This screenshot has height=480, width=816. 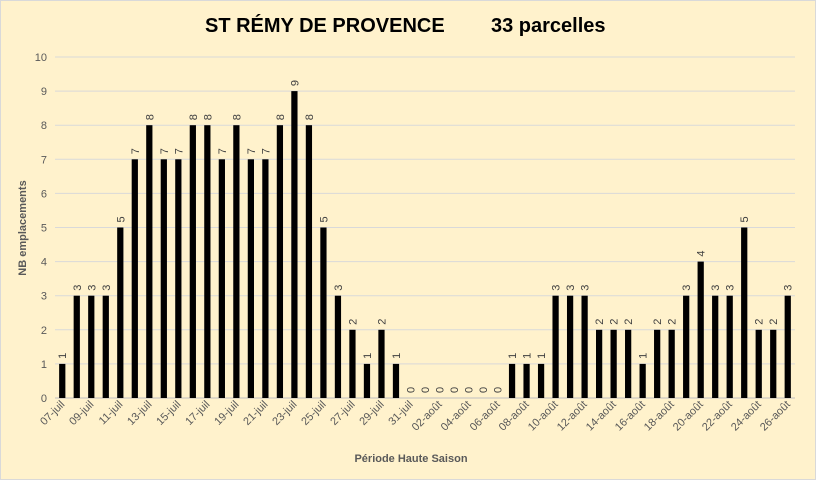 I want to click on x-tick-label: 02-août, so click(x=427, y=416).